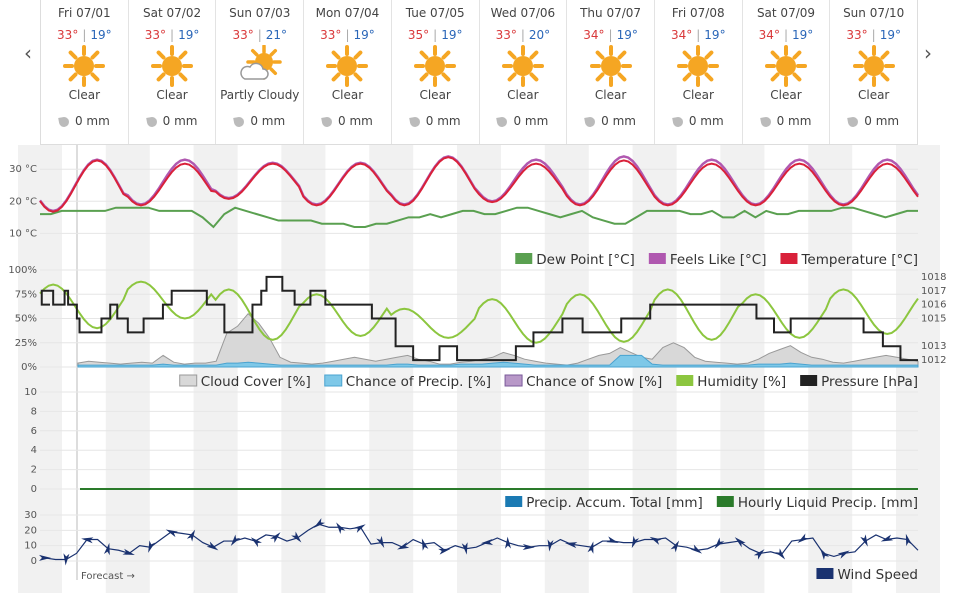  Describe the element at coordinates (173, 72) in the screenshot. I see `day-column: Sat 07/02 33° | 19° Clear 0 mm` at that location.